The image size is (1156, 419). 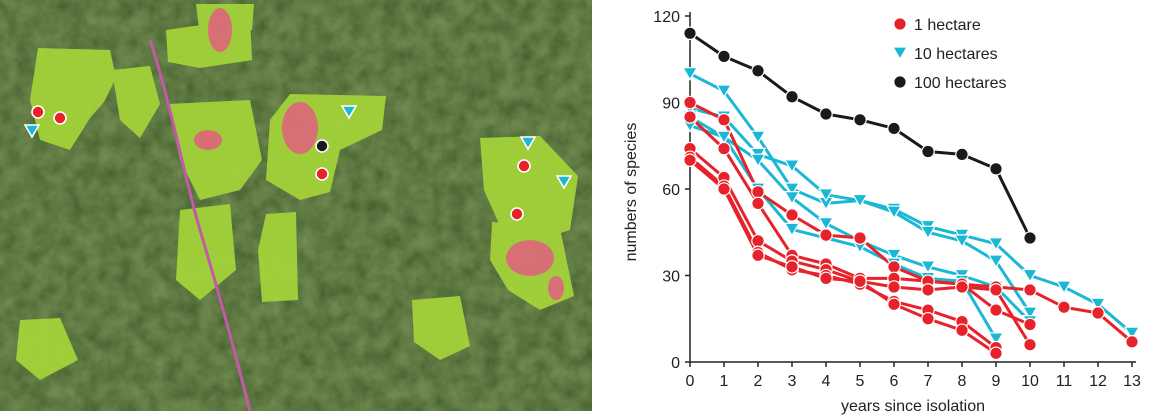 What do you see at coordinates (666, 17) in the screenshot?
I see `y-tick-label: 120` at bounding box center [666, 17].